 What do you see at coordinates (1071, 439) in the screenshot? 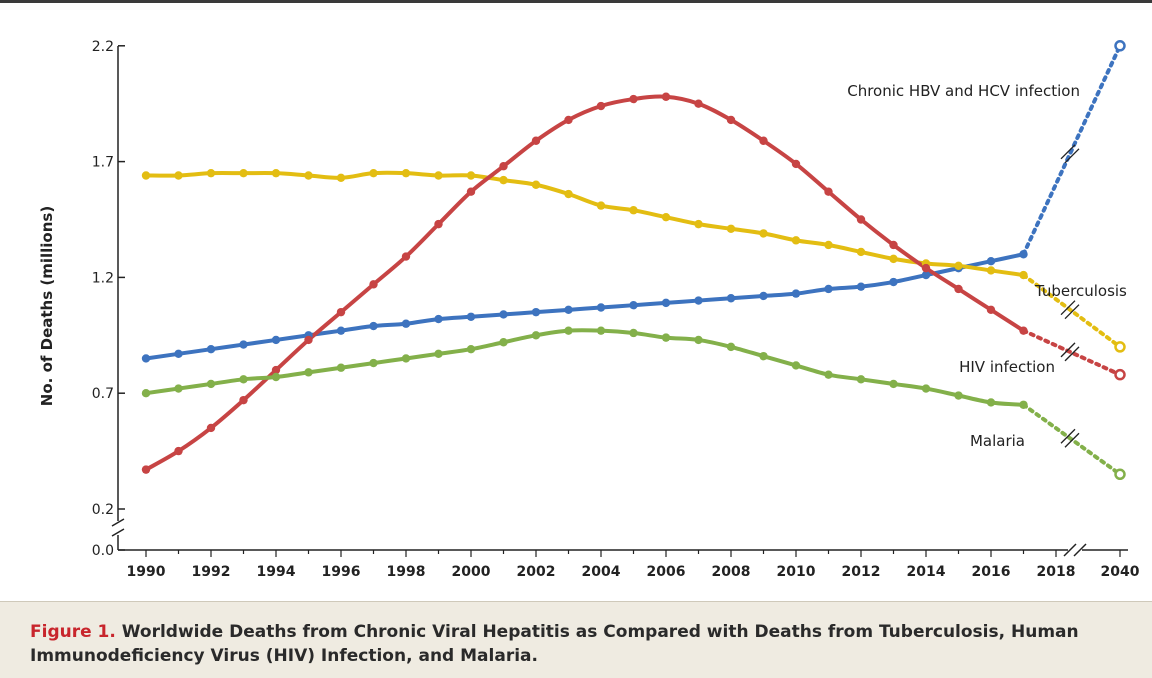
I see `projection-line-malaria` at bounding box center [1071, 439].